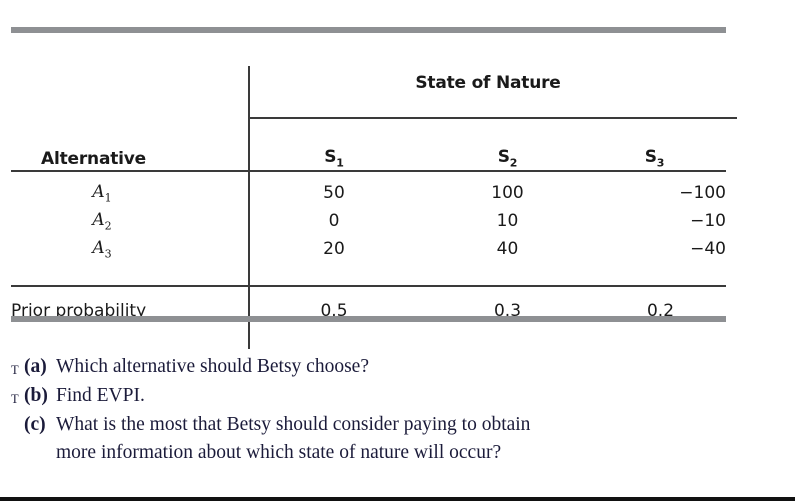 The height and width of the screenshot is (504, 795). What do you see at coordinates (400, 396) in the screenshot?
I see `question-item-b: T (b) Find EVPI.` at bounding box center [400, 396].